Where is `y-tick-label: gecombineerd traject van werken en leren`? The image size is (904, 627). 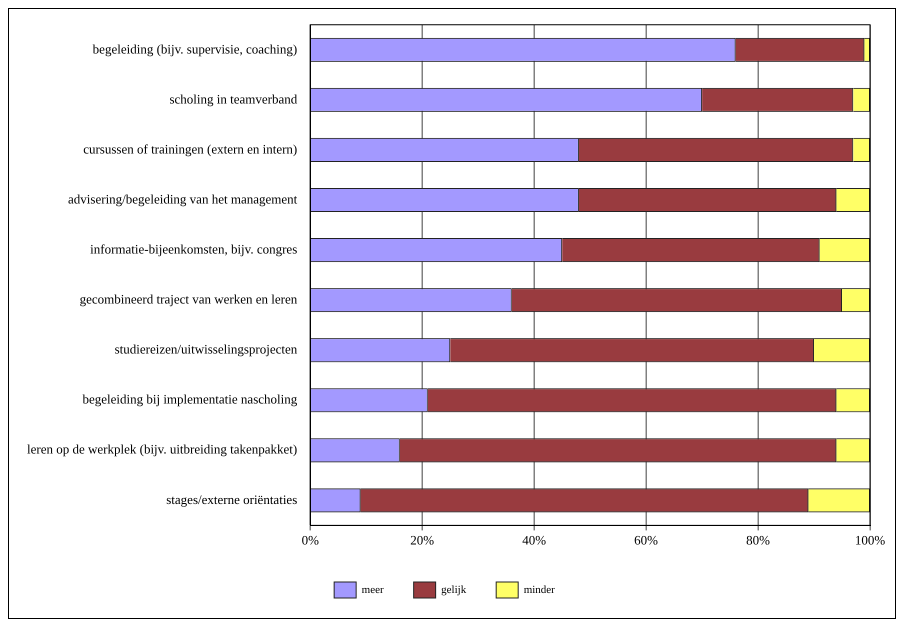 y-tick-label: gecombineerd traject van werken en leren is located at coordinates (189, 299).